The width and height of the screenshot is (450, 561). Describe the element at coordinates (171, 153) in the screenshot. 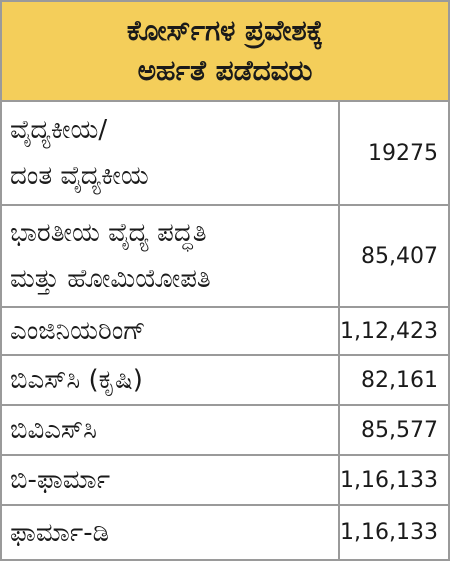

I see `row-label: ವೈದ್ಯಕೀಯ/ದಂತ ವೈದ್ಯಕೀಯ` at that location.